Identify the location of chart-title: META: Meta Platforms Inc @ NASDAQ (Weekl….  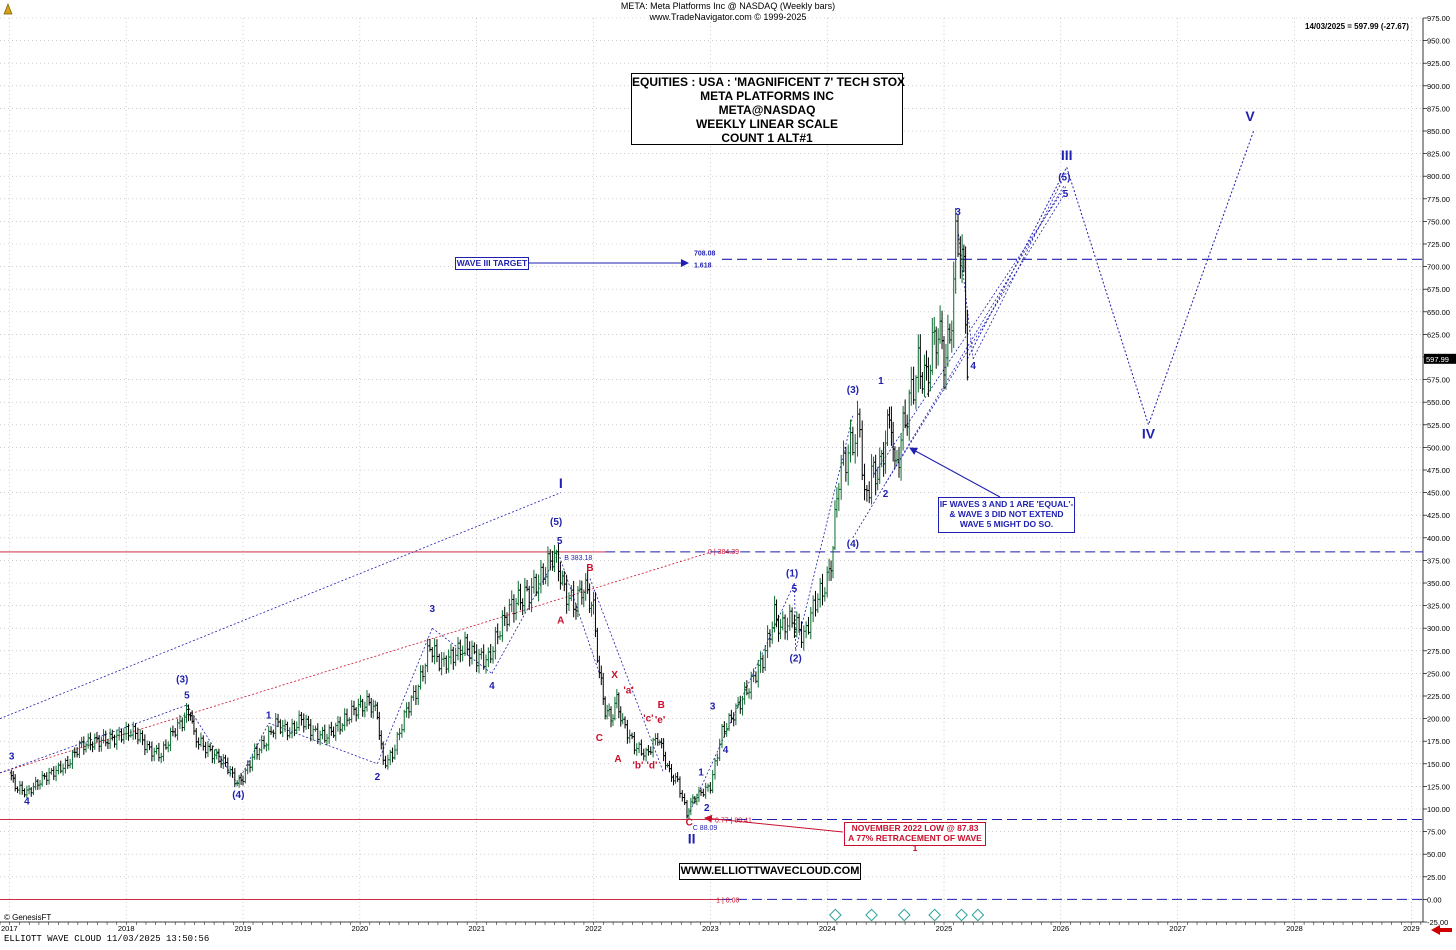
(728, 6).